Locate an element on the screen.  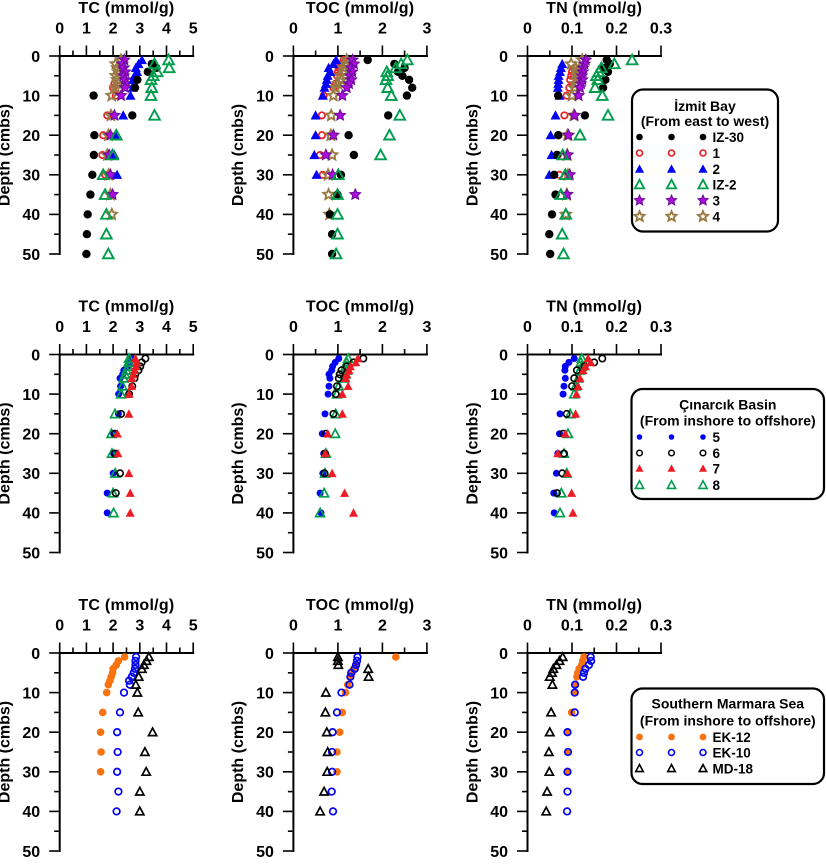
svg-text: Southern Marmara Sea is located at coordinates (728, 704).